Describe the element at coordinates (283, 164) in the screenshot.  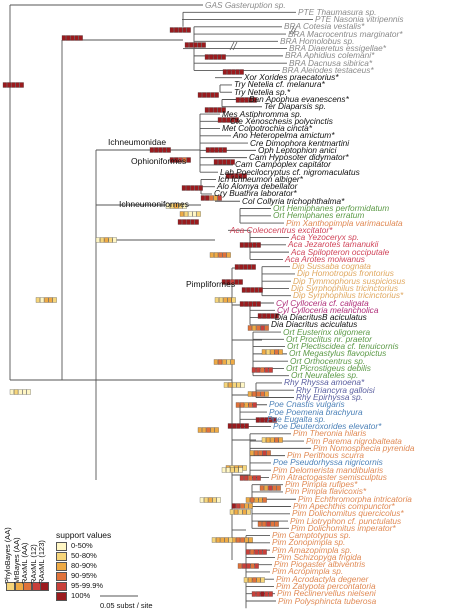
I see `taxon-label: Cam Campoplex capitator` at that location.